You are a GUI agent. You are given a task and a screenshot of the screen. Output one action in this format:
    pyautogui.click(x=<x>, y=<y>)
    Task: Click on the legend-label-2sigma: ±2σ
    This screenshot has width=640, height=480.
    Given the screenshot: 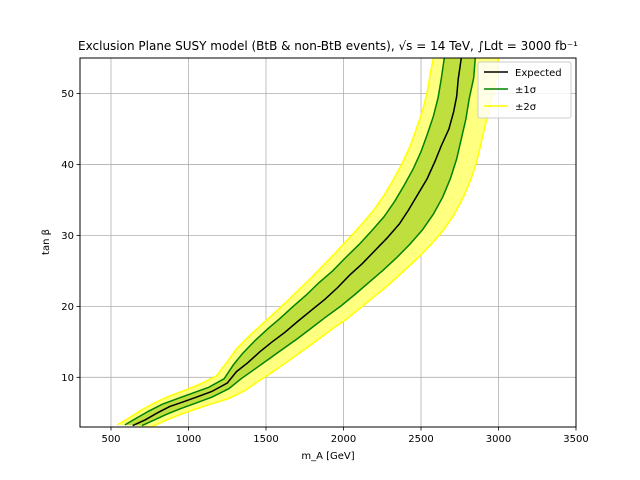 What is the action you would take?
    pyautogui.click(x=526, y=107)
    